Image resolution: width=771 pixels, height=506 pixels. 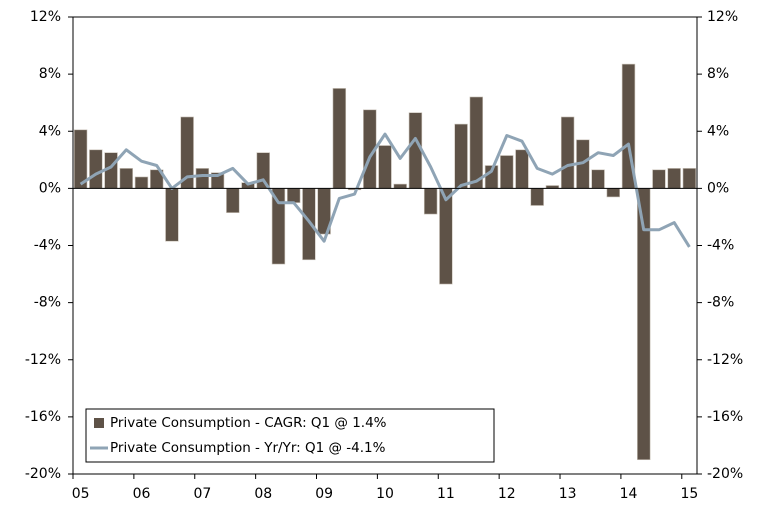 What do you see at coordinates (725, 360) in the screenshot?
I see `y2-tick-label: -12%` at bounding box center [725, 360].